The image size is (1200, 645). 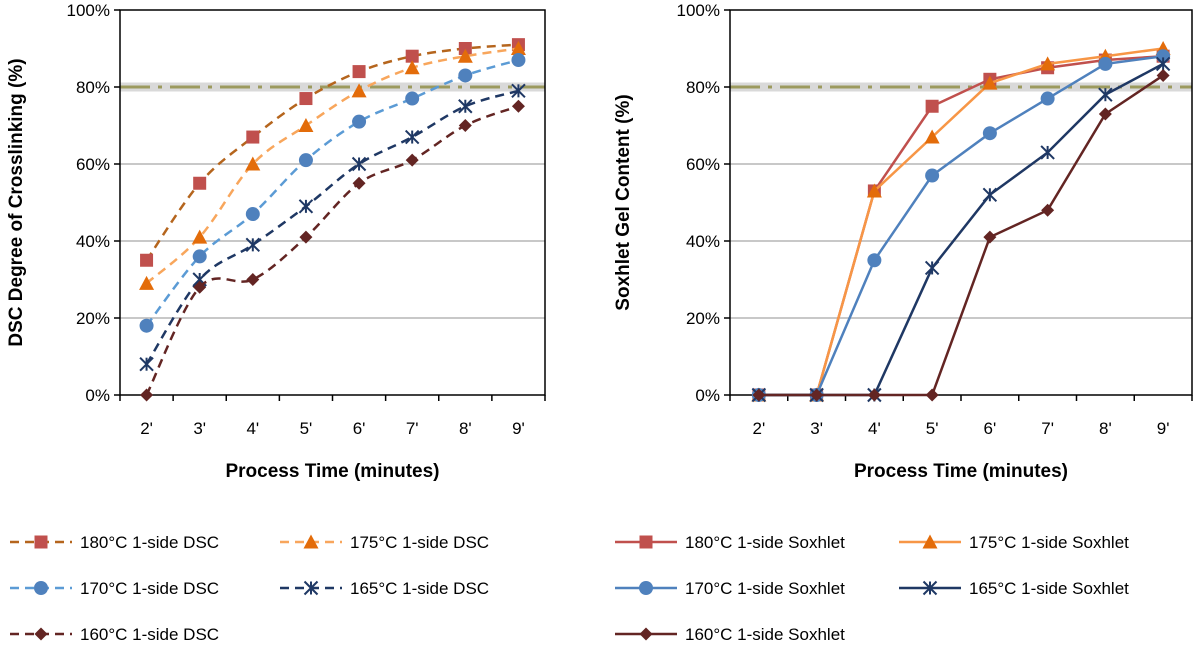 What do you see at coordinates (1049, 542) in the screenshot?
I see `legend-label: 175°C 1-side Soxhlet` at bounding box center [1049, 542].